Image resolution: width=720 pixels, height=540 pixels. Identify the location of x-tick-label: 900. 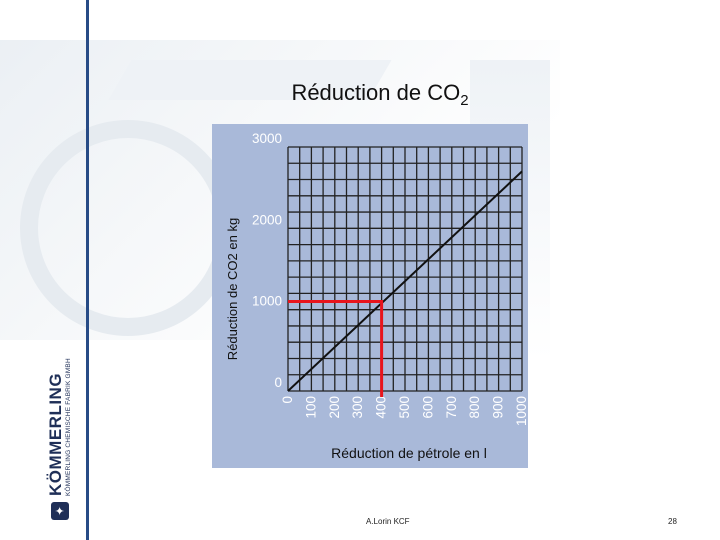
(498, 407).